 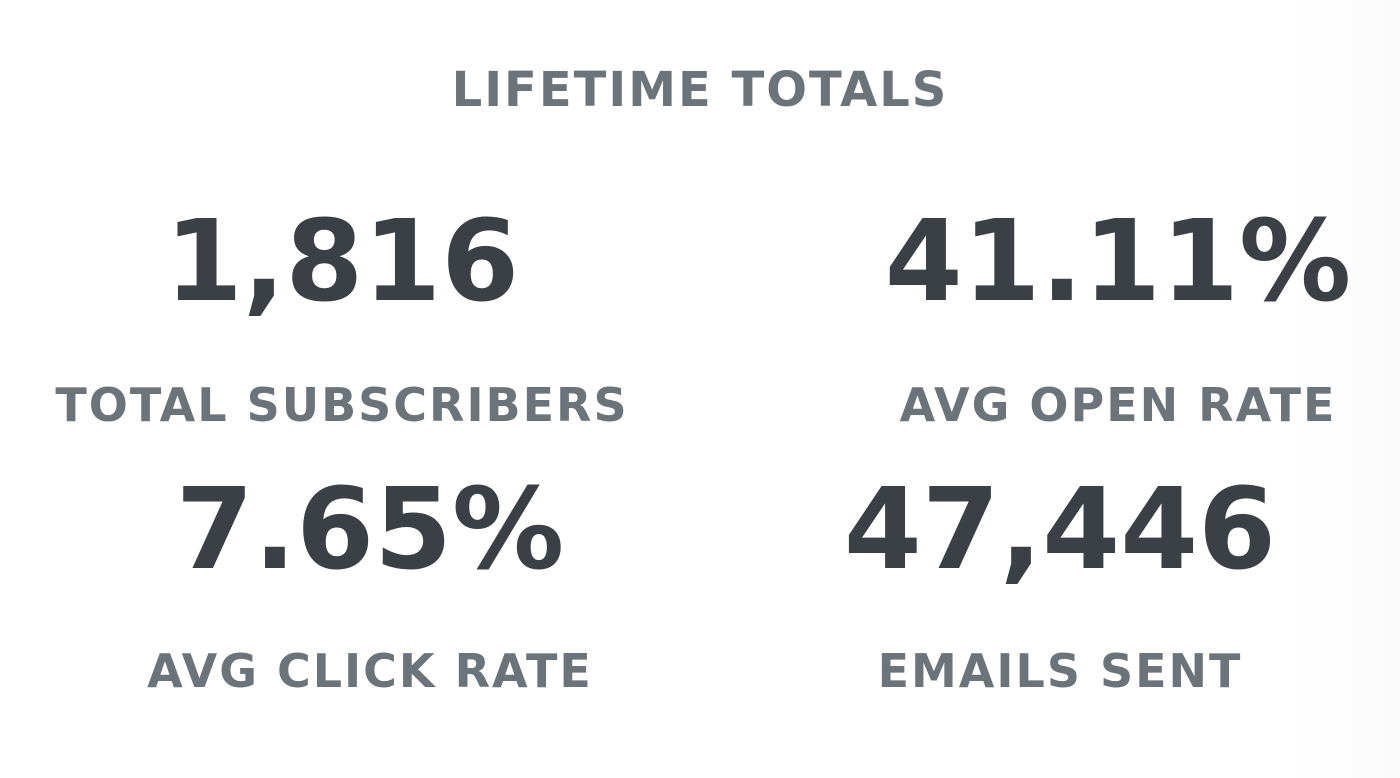 I want to click on stat-avg-open-rate: 41.11% AVG OPEN RATE, so click(x=1099, y=317).